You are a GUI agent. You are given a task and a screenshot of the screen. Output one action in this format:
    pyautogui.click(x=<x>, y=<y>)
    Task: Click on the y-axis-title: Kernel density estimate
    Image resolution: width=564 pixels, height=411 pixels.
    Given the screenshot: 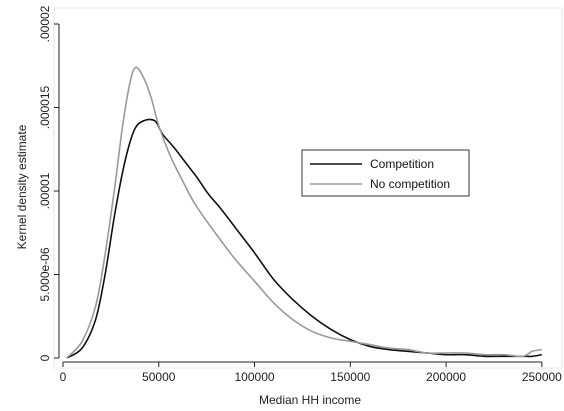 What is the action you would take?
    pyautogui.click(x=22, y=186)
    